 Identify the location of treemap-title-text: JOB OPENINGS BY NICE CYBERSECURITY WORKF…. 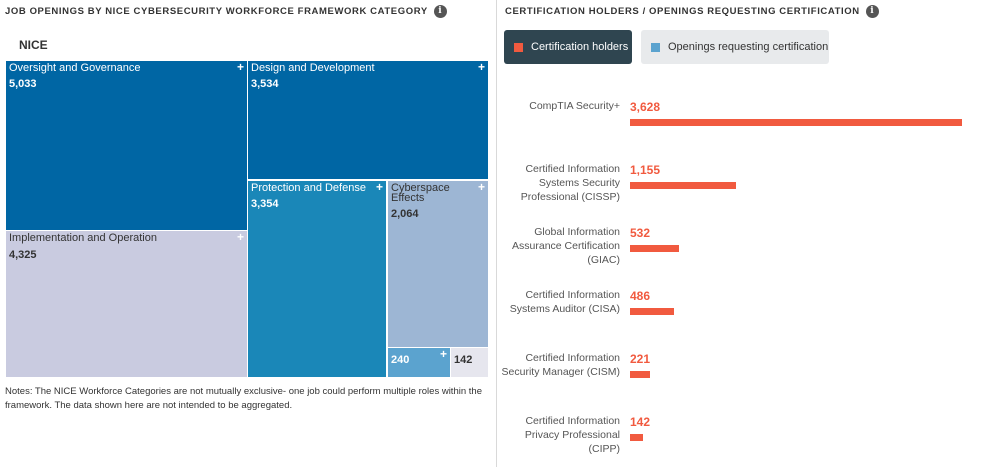
(216, 11).